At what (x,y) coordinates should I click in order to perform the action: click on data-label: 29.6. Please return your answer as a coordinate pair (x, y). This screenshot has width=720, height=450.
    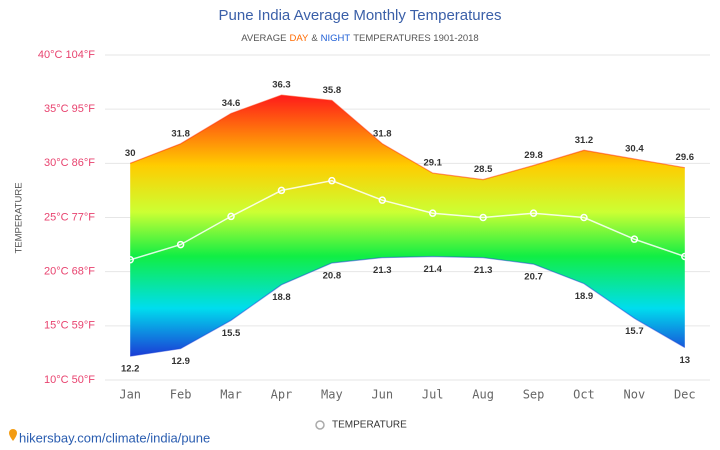
    Looking at the image, I should click on (685, 157).